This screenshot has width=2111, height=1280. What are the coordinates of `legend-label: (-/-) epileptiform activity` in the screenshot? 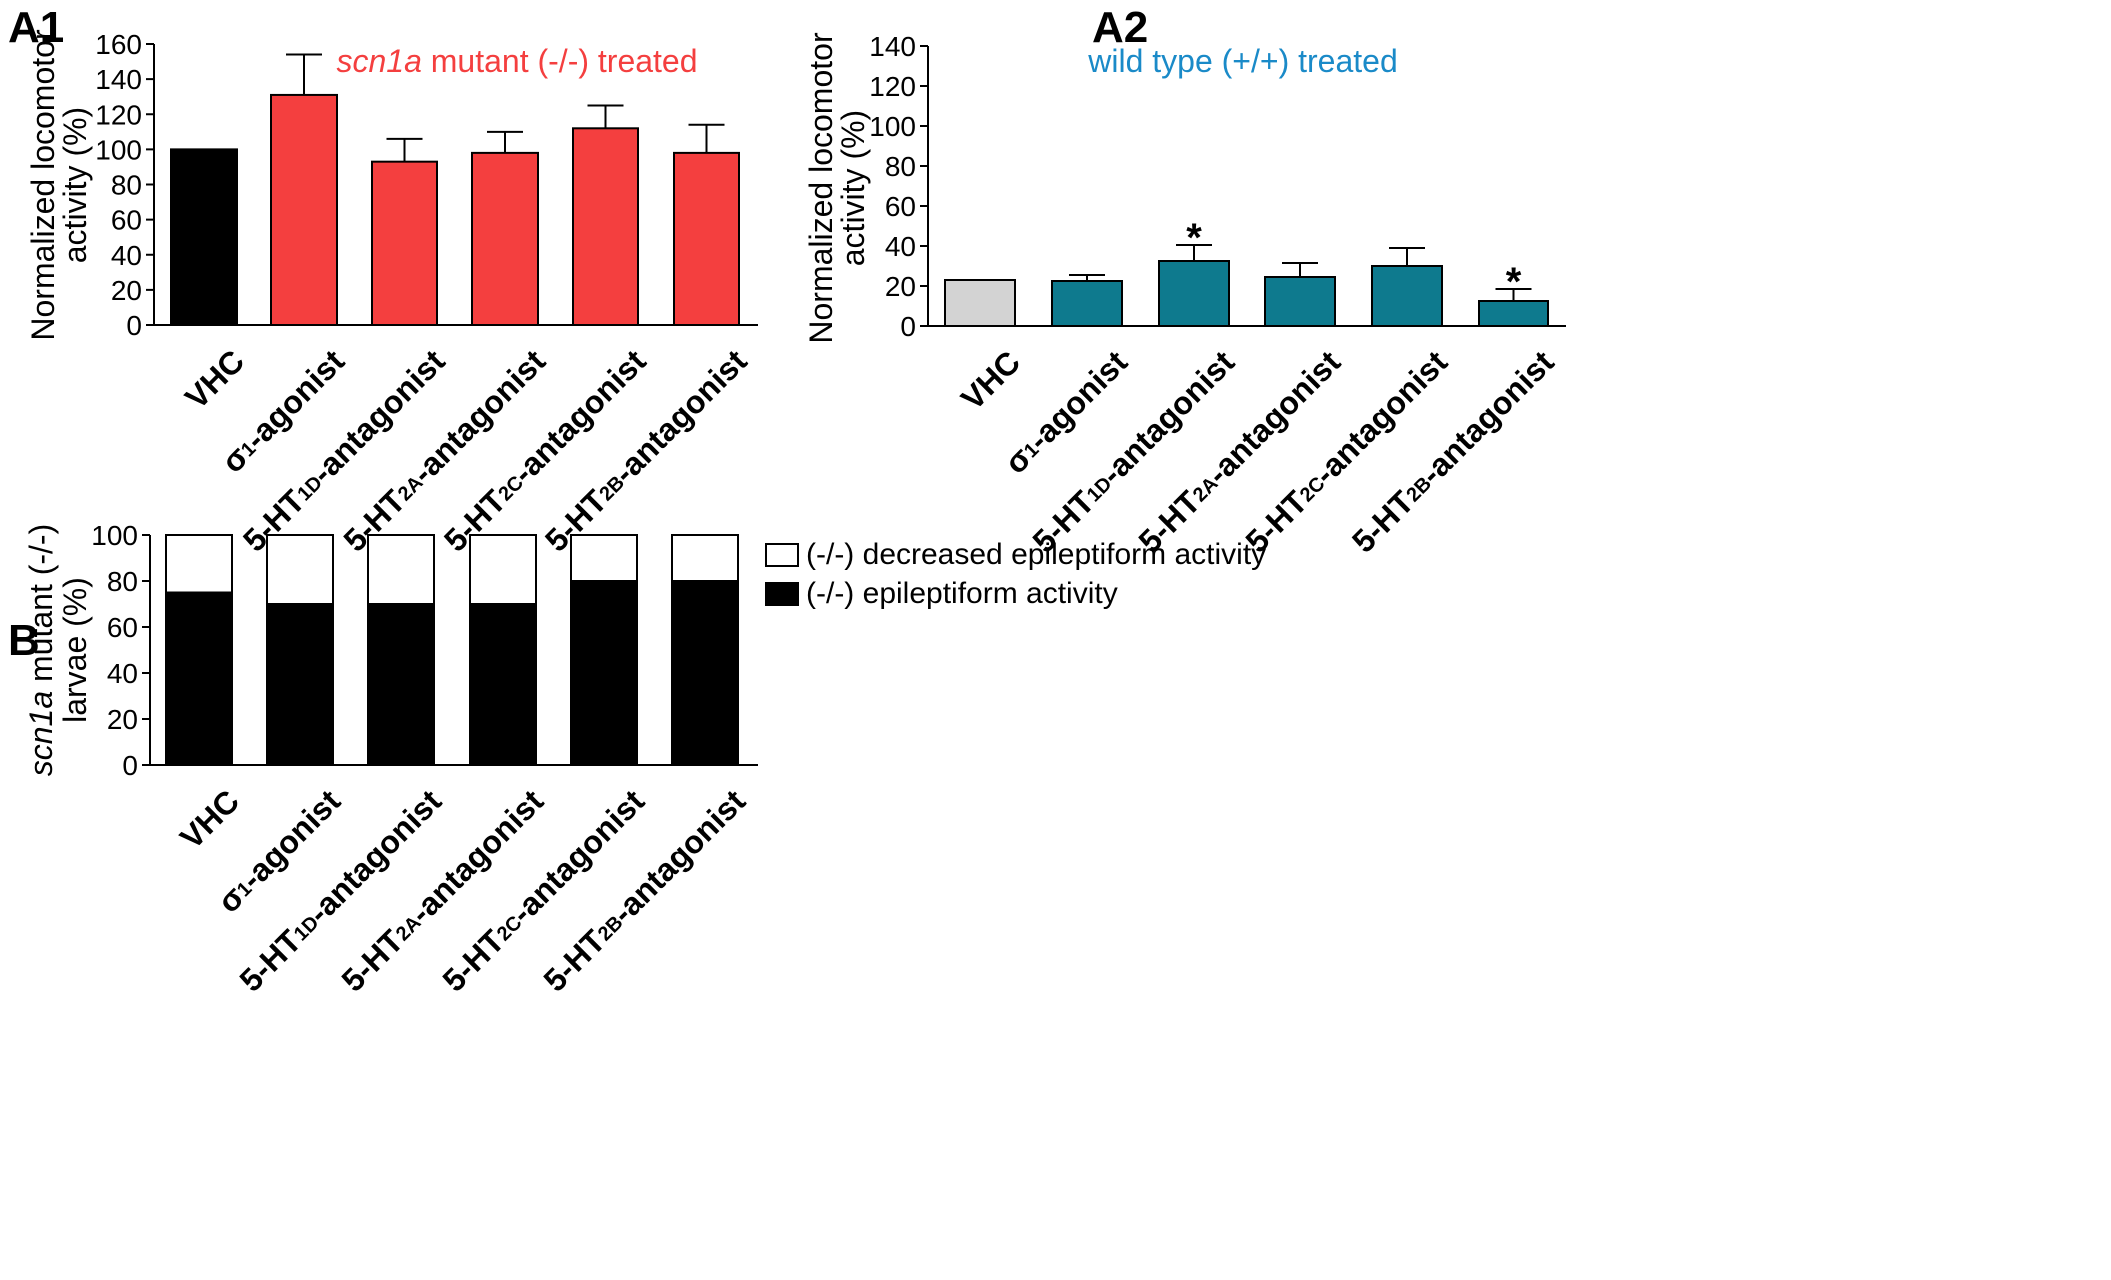 It's located at (962, 593).